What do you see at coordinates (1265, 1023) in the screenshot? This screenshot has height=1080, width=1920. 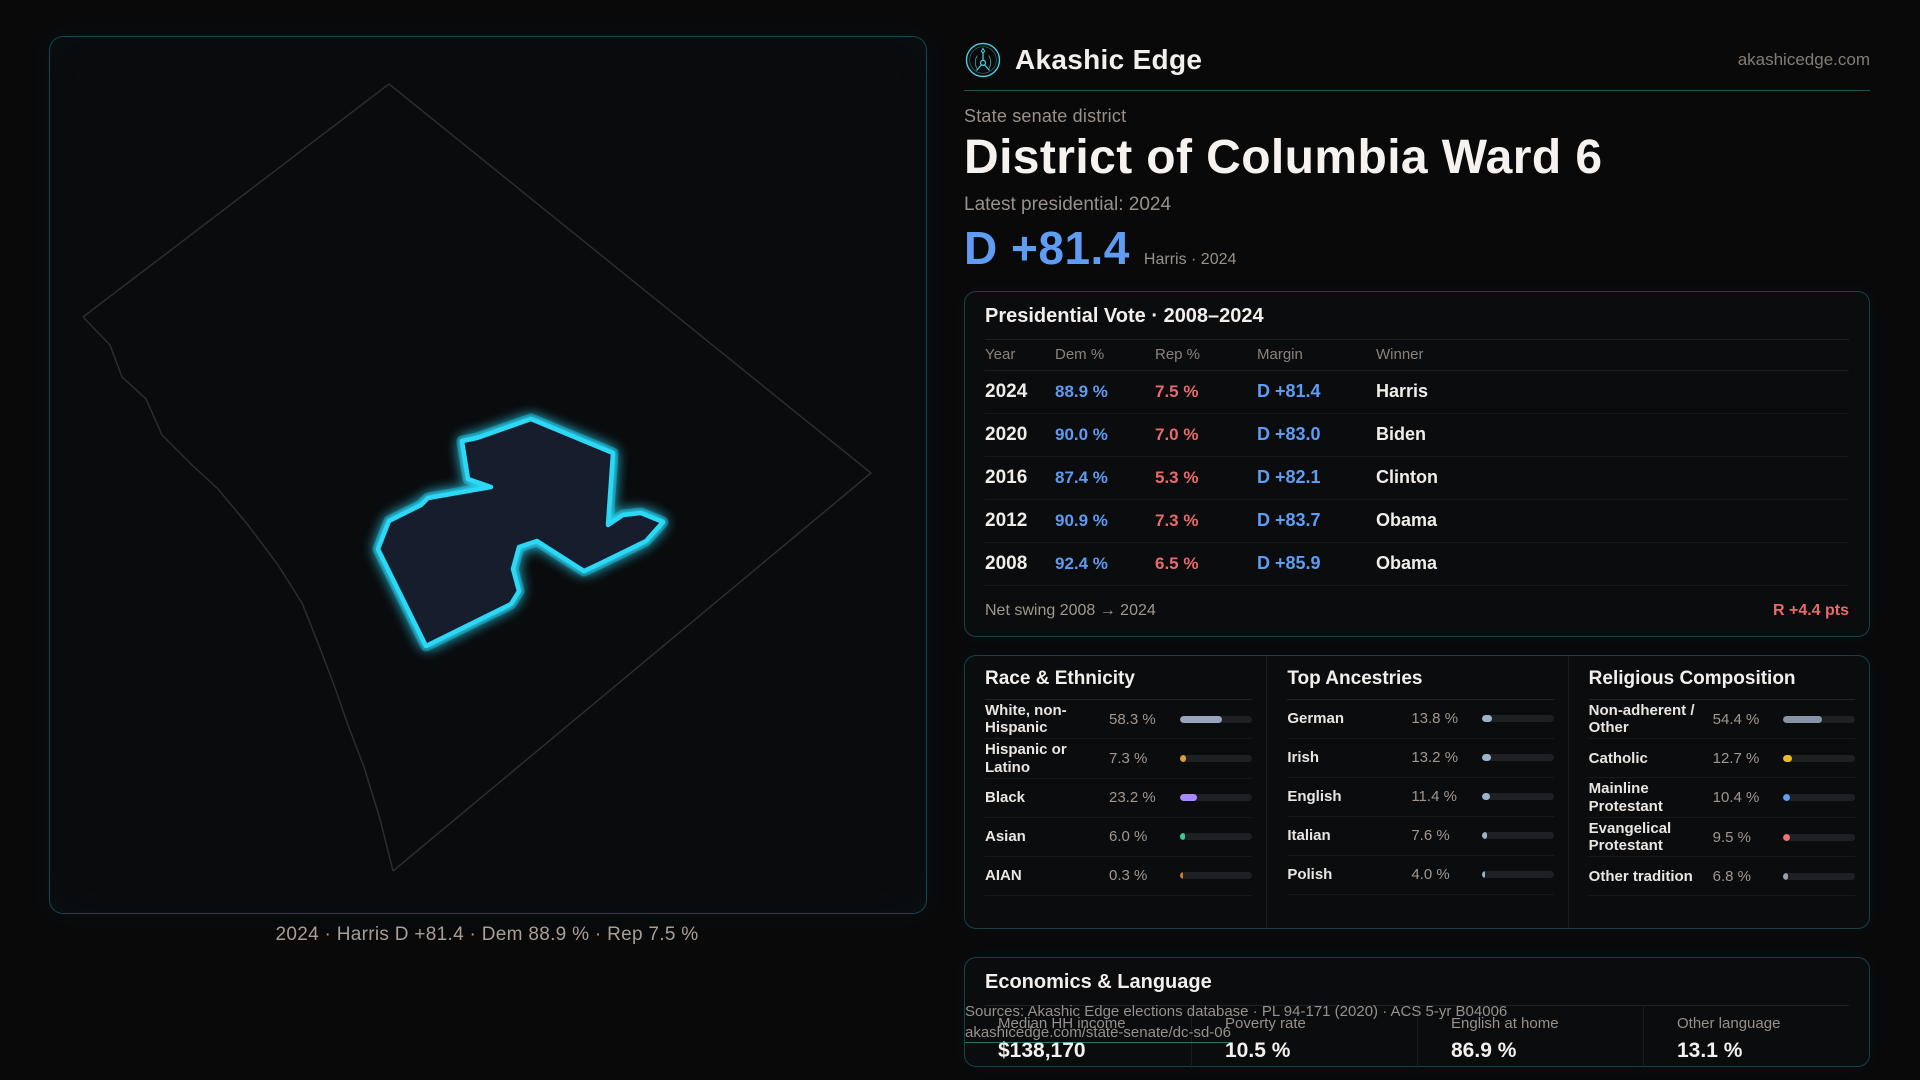 I see `economic-stat-label: Poverty rate` at bounding box center [1265, 1023].